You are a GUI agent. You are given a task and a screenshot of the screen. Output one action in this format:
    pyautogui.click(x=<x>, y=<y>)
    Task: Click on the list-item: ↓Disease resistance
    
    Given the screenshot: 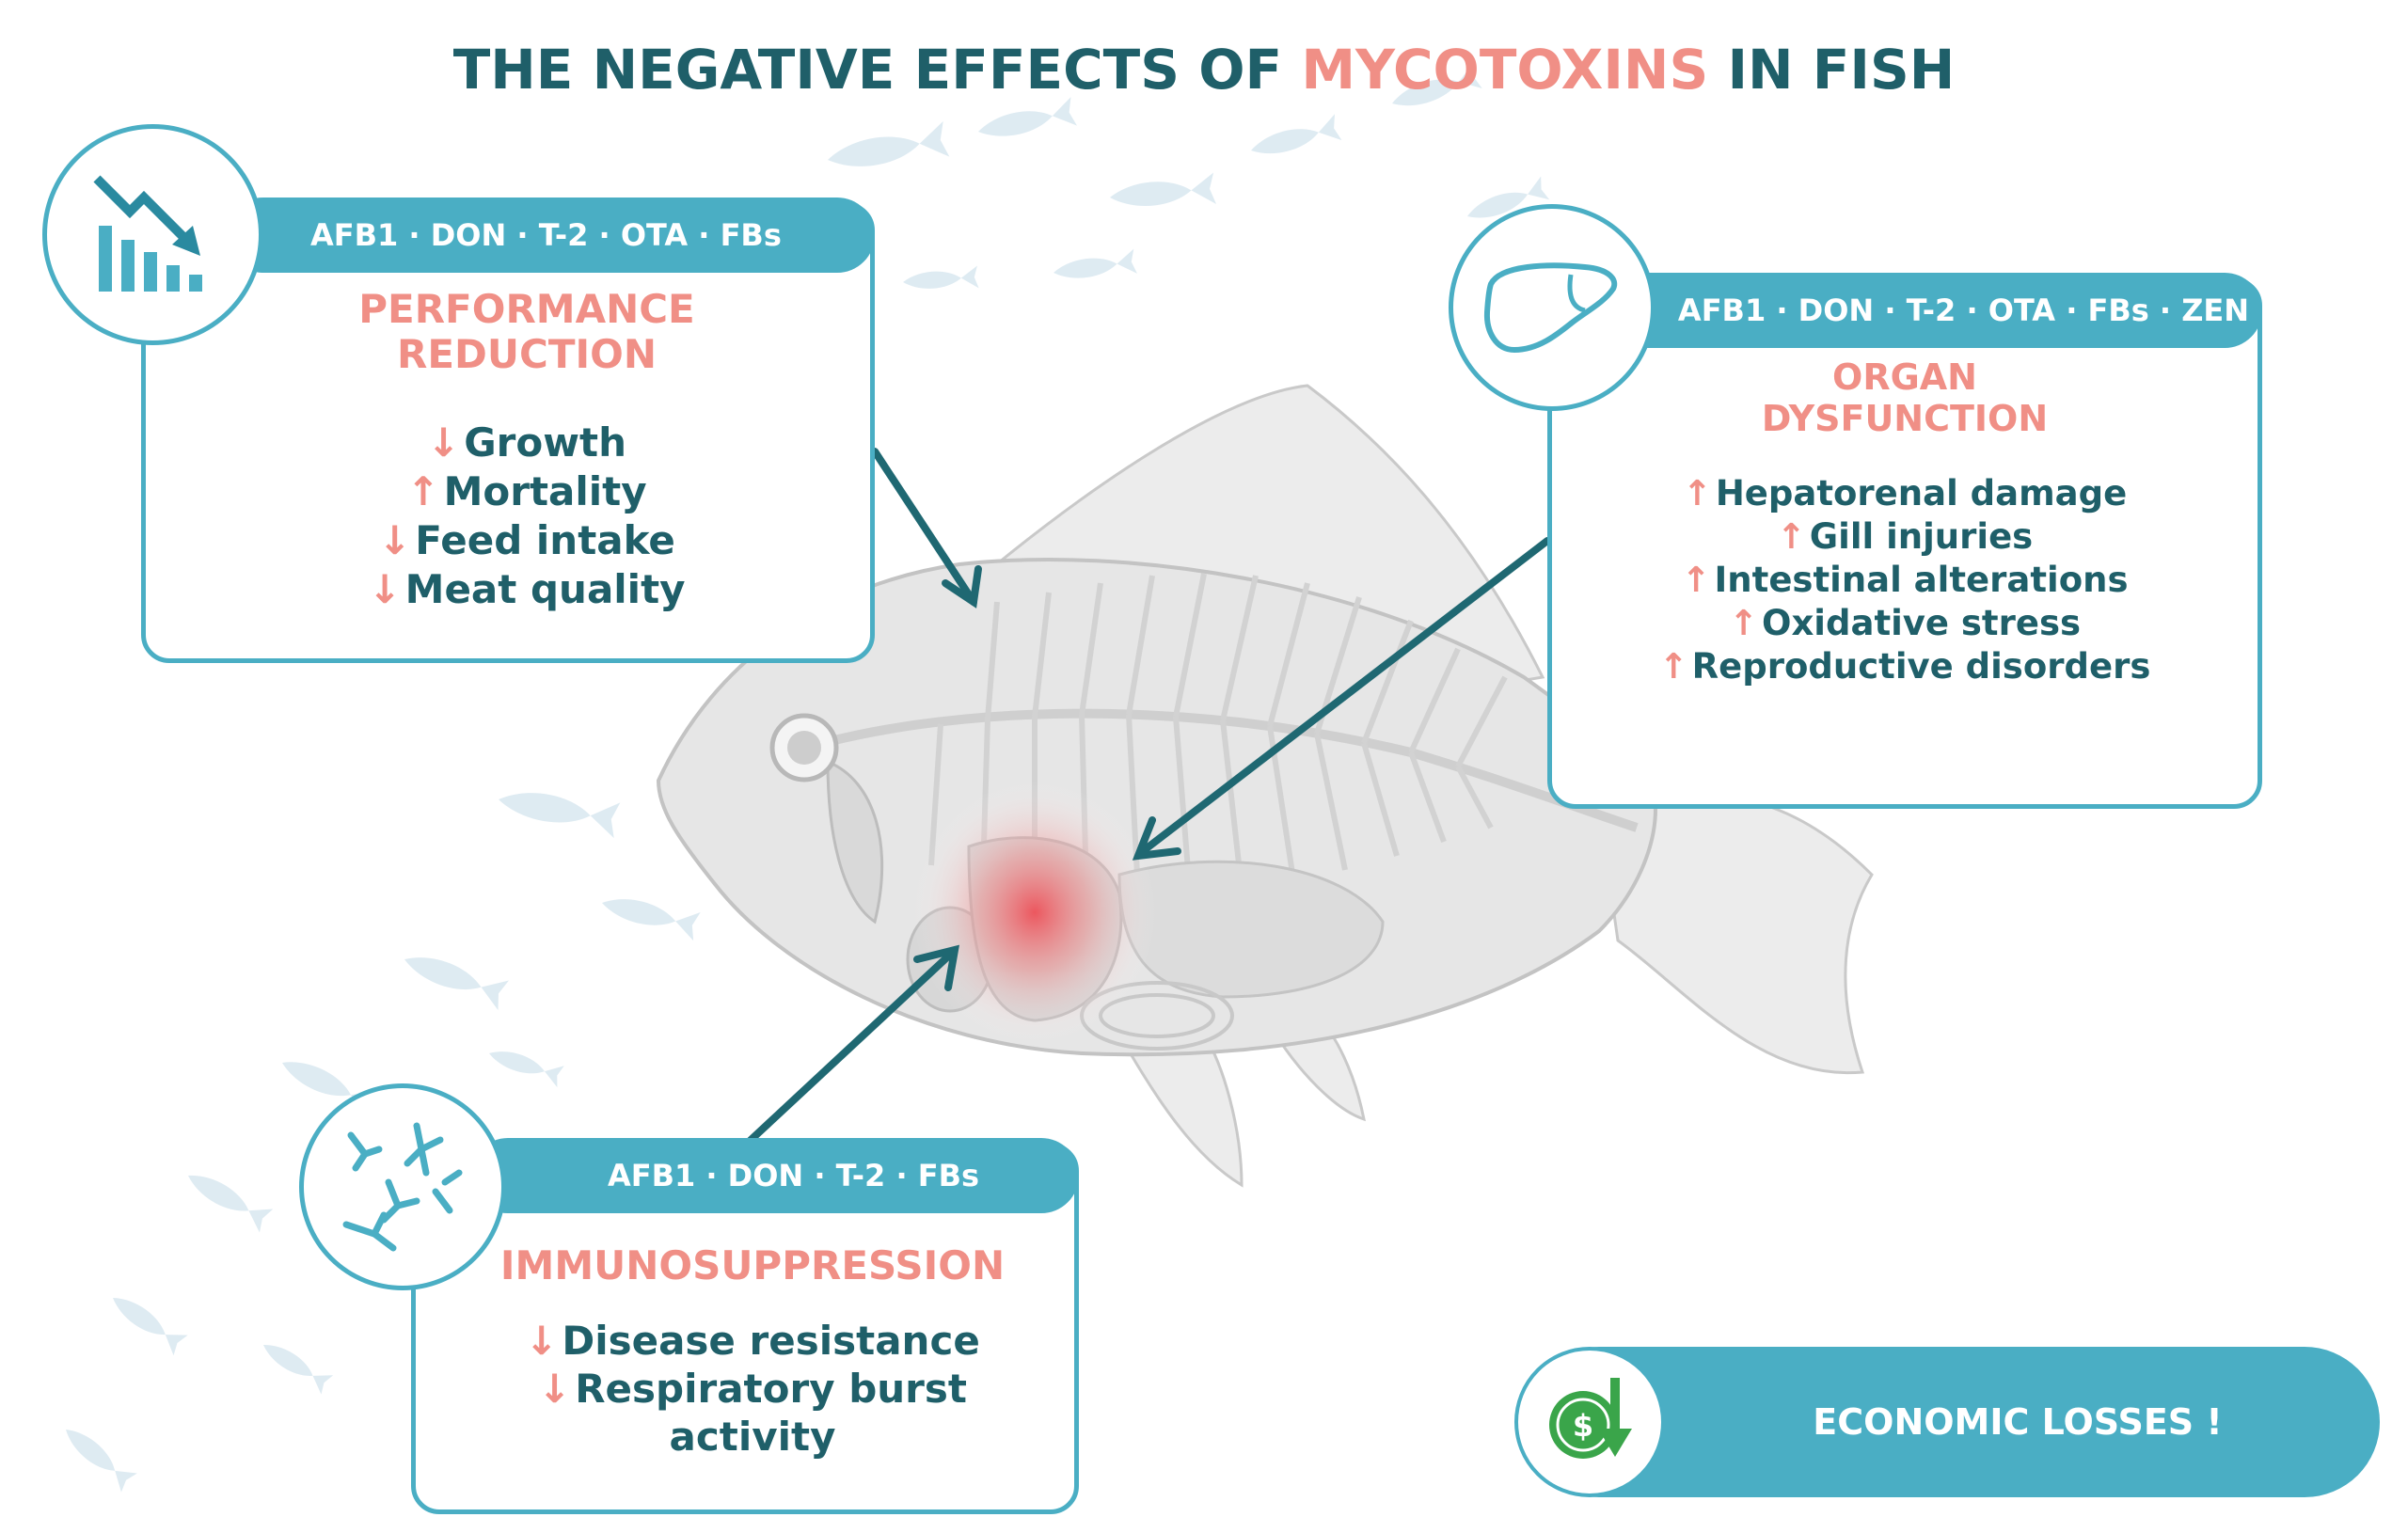 What is the action you would take?
    pyautogui.click(x=753, y=1341)
    